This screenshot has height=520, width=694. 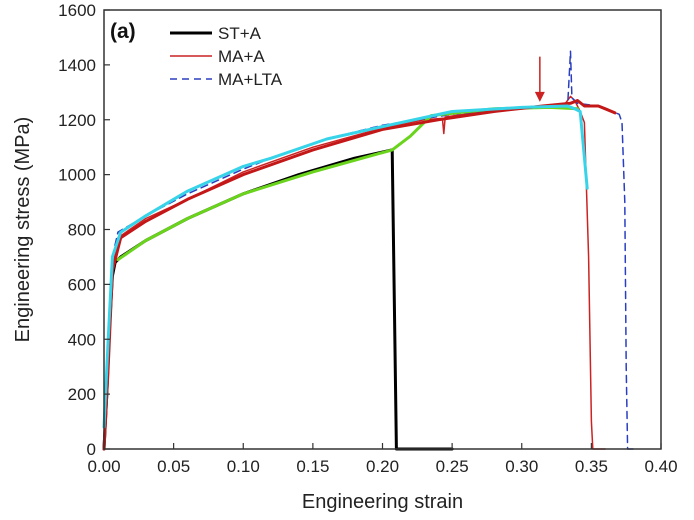 I want to click on y-tick-label: 1200, so click(x=77, y=120).